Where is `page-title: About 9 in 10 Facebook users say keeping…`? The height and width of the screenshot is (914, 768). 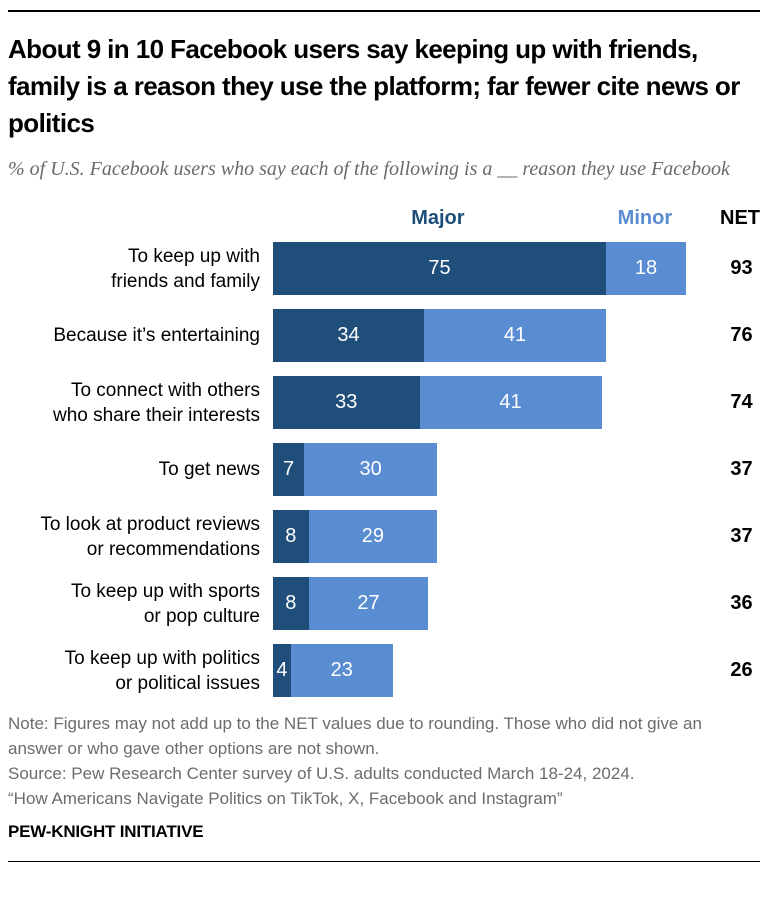
page-title: About 9 in 10 Facebook users say keeping… is located at coordinates (374, 86).